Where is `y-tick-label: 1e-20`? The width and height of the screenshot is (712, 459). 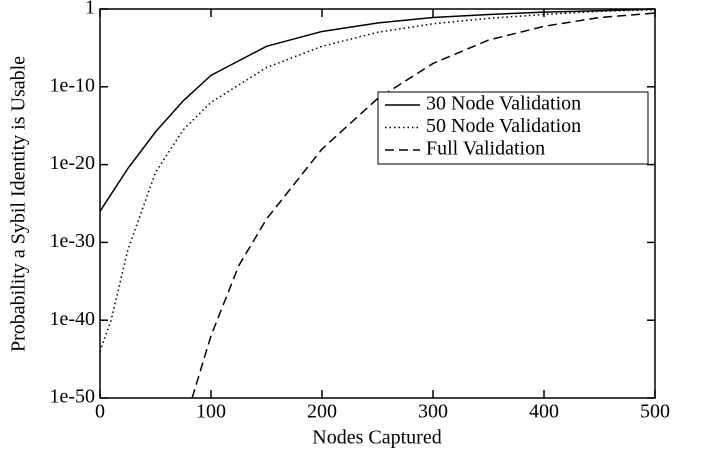 y-tick-label: 1e-20 is located at coordinates (72, 163).